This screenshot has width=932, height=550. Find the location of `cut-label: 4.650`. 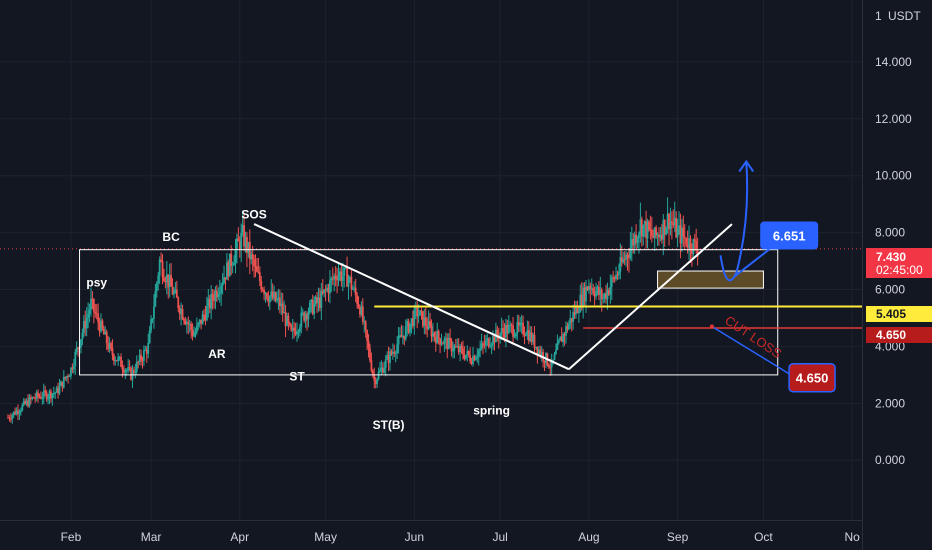

cut-label: 4.650 is located at coordinates (812, 377).